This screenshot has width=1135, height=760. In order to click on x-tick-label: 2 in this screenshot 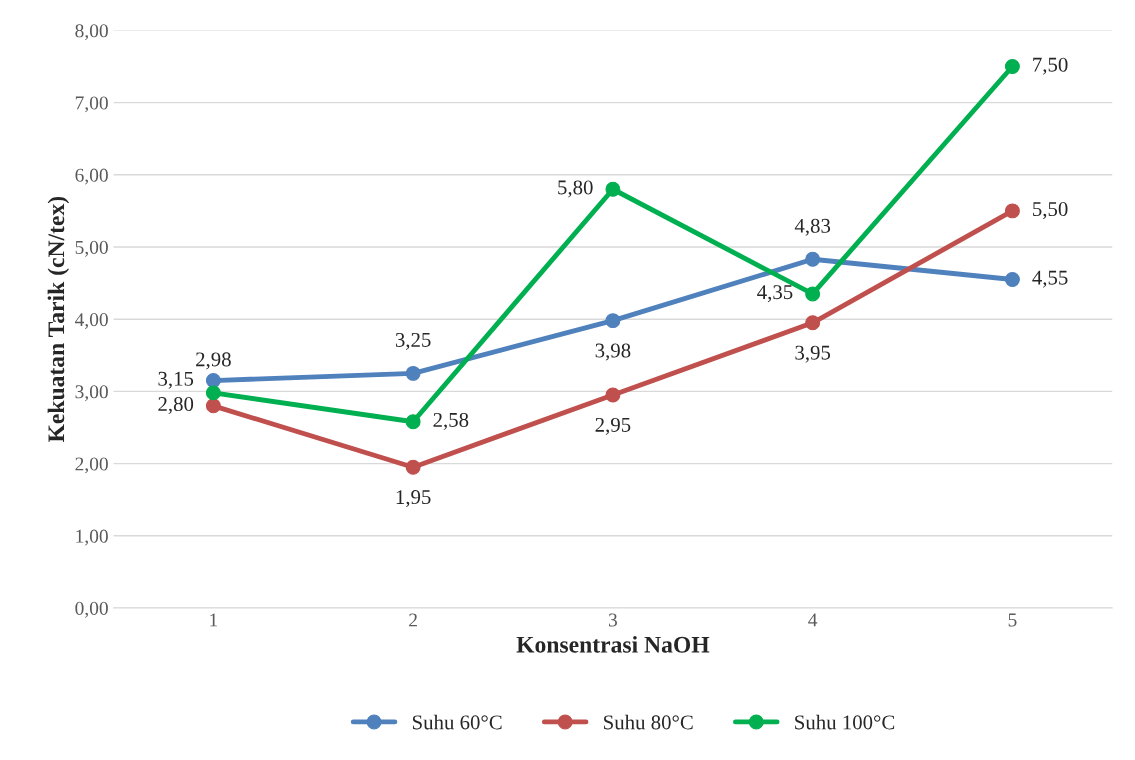, I will do `click(413, 620)`.